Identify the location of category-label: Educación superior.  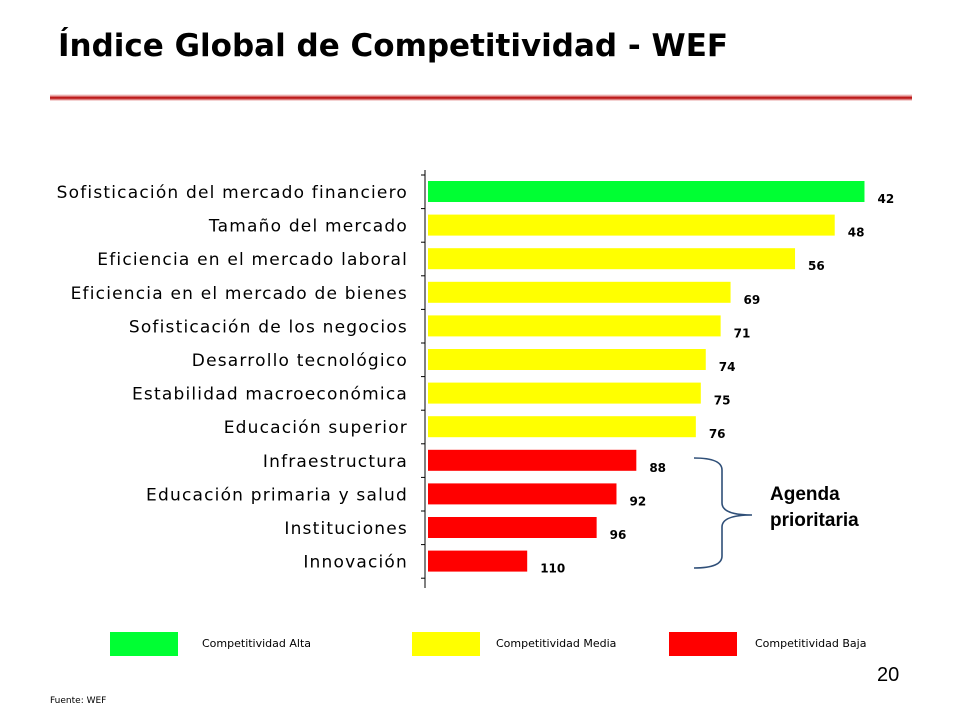
(316, 428).